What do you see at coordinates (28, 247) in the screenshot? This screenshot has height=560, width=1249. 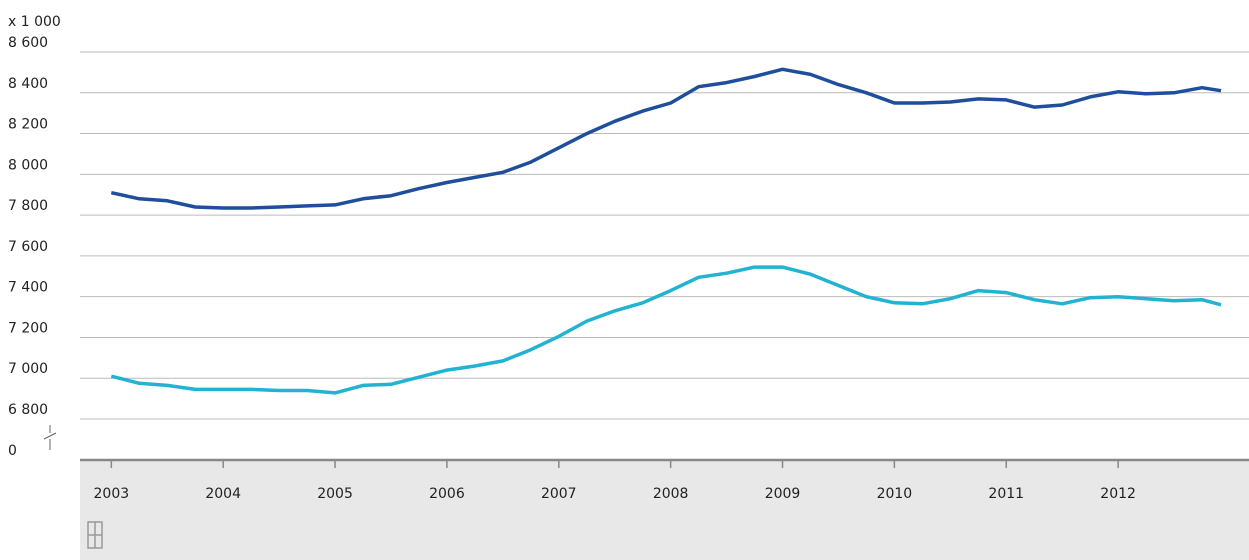 I see `y-tick-label: 7 600` at bounding box center [28, 247].